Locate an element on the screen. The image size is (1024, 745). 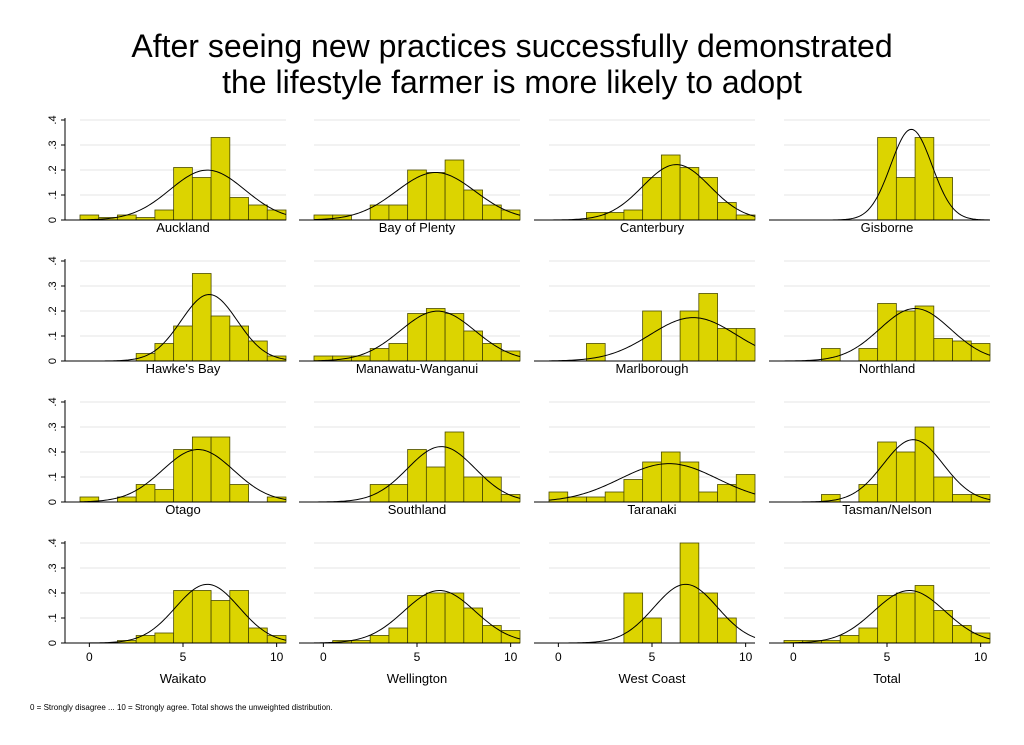
histogram-panel: Southland is located at coordinates (410, 459).